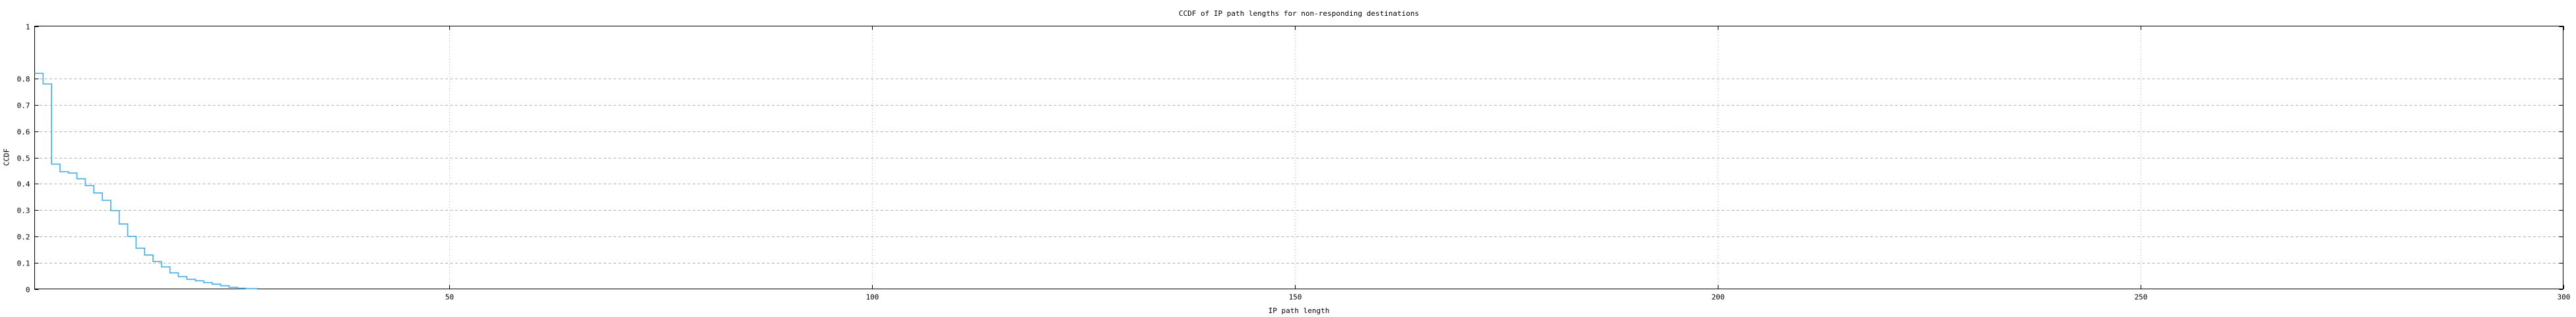  What do you see at coordinates (23, 264) in the screenshot?
I see `y-tick-label: 0.1` at bounding box center [23, 264].